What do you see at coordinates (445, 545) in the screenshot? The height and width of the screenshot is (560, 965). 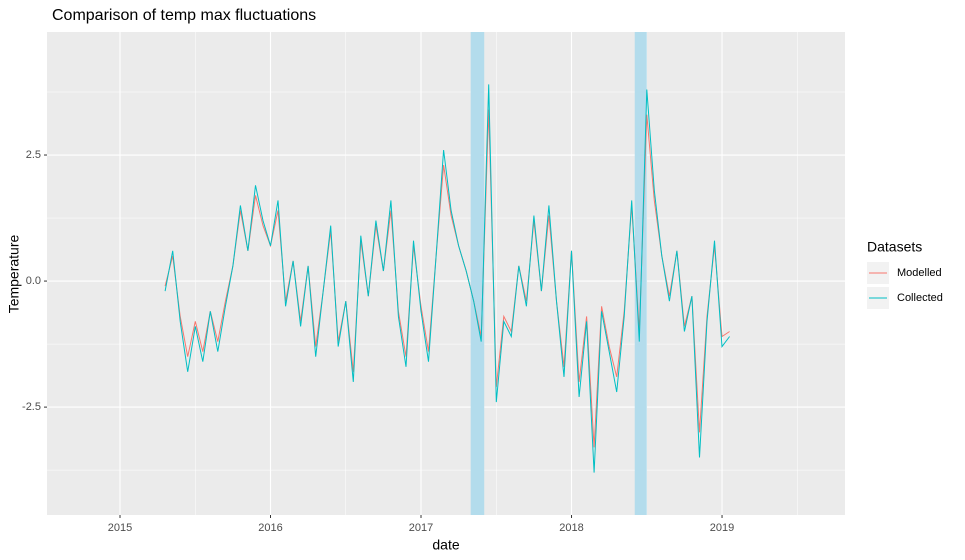 I see `x-axis-title: date` at bounding box center [445, 545].